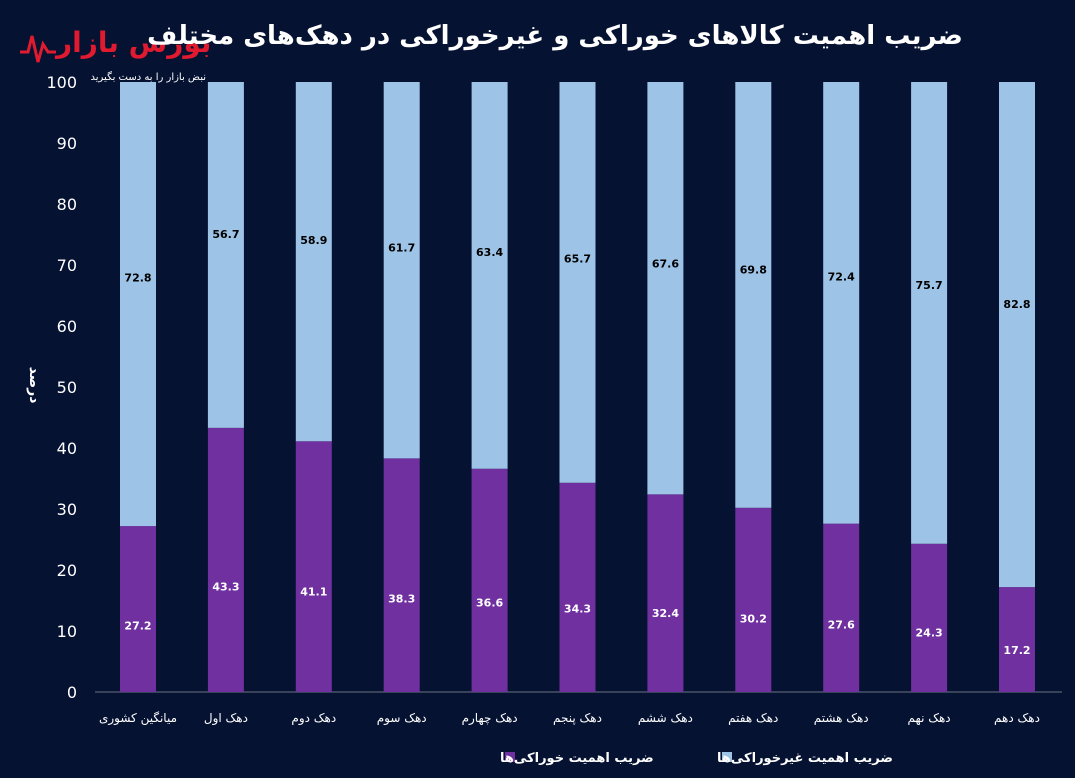 The width and height of the screenshot is (1075, 778). Describe the element at coordinates (402, 718) in the screenshot. I see `x-tick-label: دهک سوم` at that location.